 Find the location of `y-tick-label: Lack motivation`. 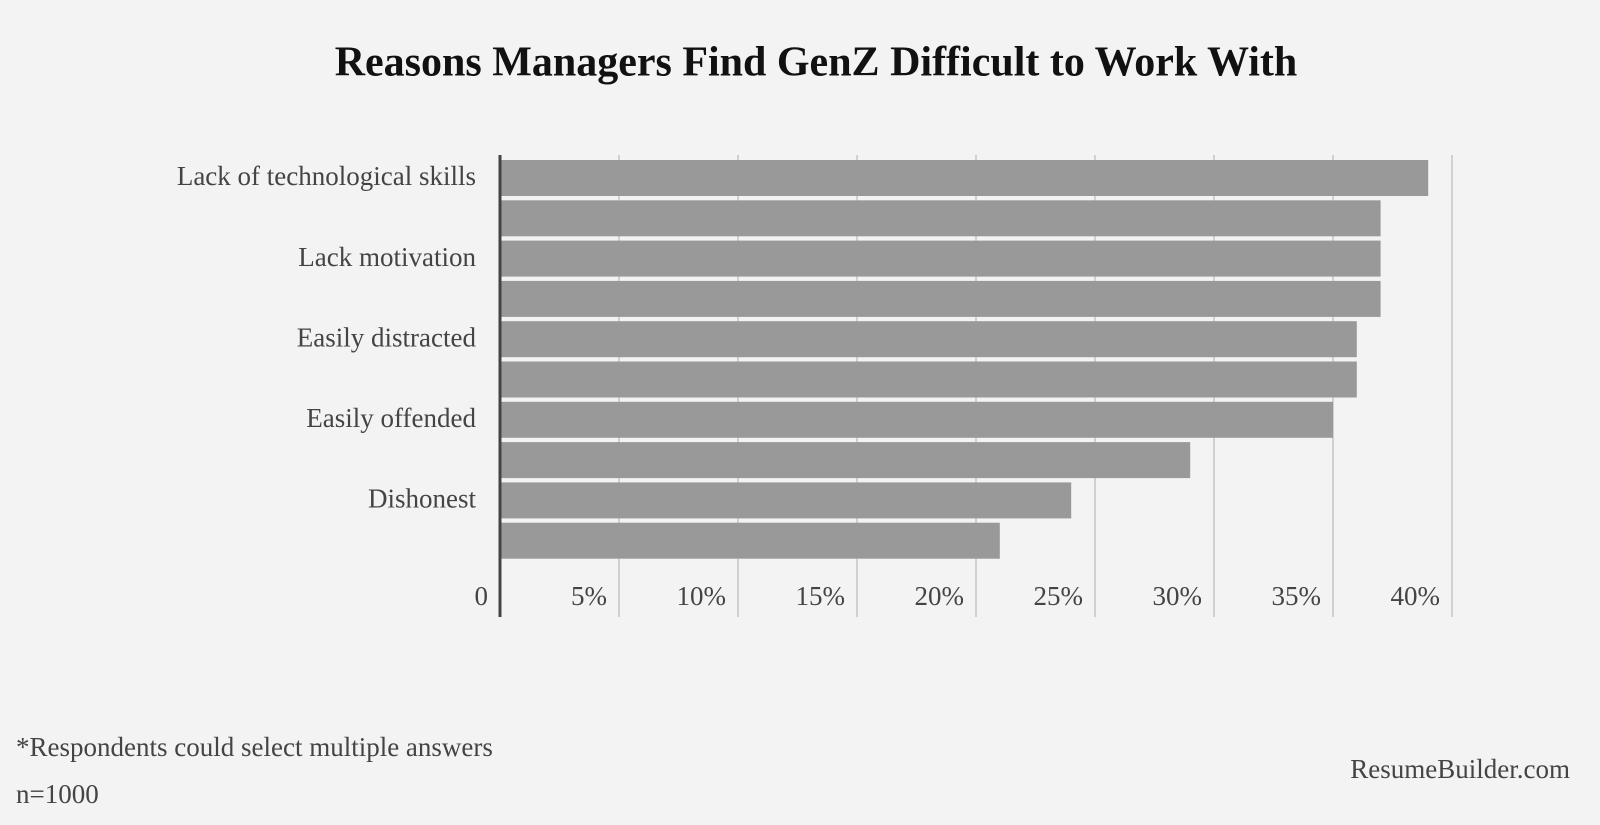

y-tick-label: Lack motivation is located at coordinates (387, 257).